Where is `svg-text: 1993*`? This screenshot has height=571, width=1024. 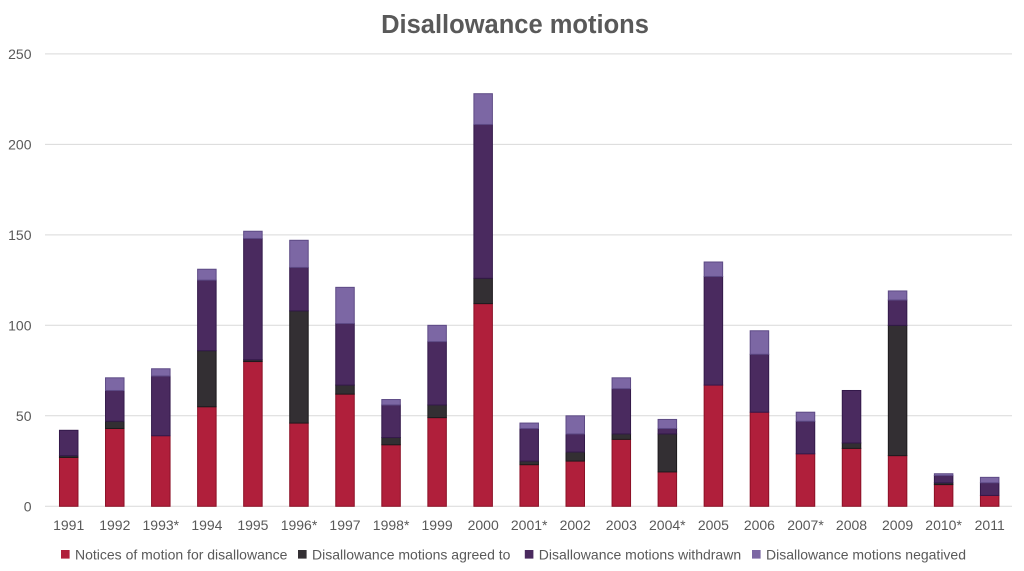
svg-text: 1993* is located at coordinates (161, 525).